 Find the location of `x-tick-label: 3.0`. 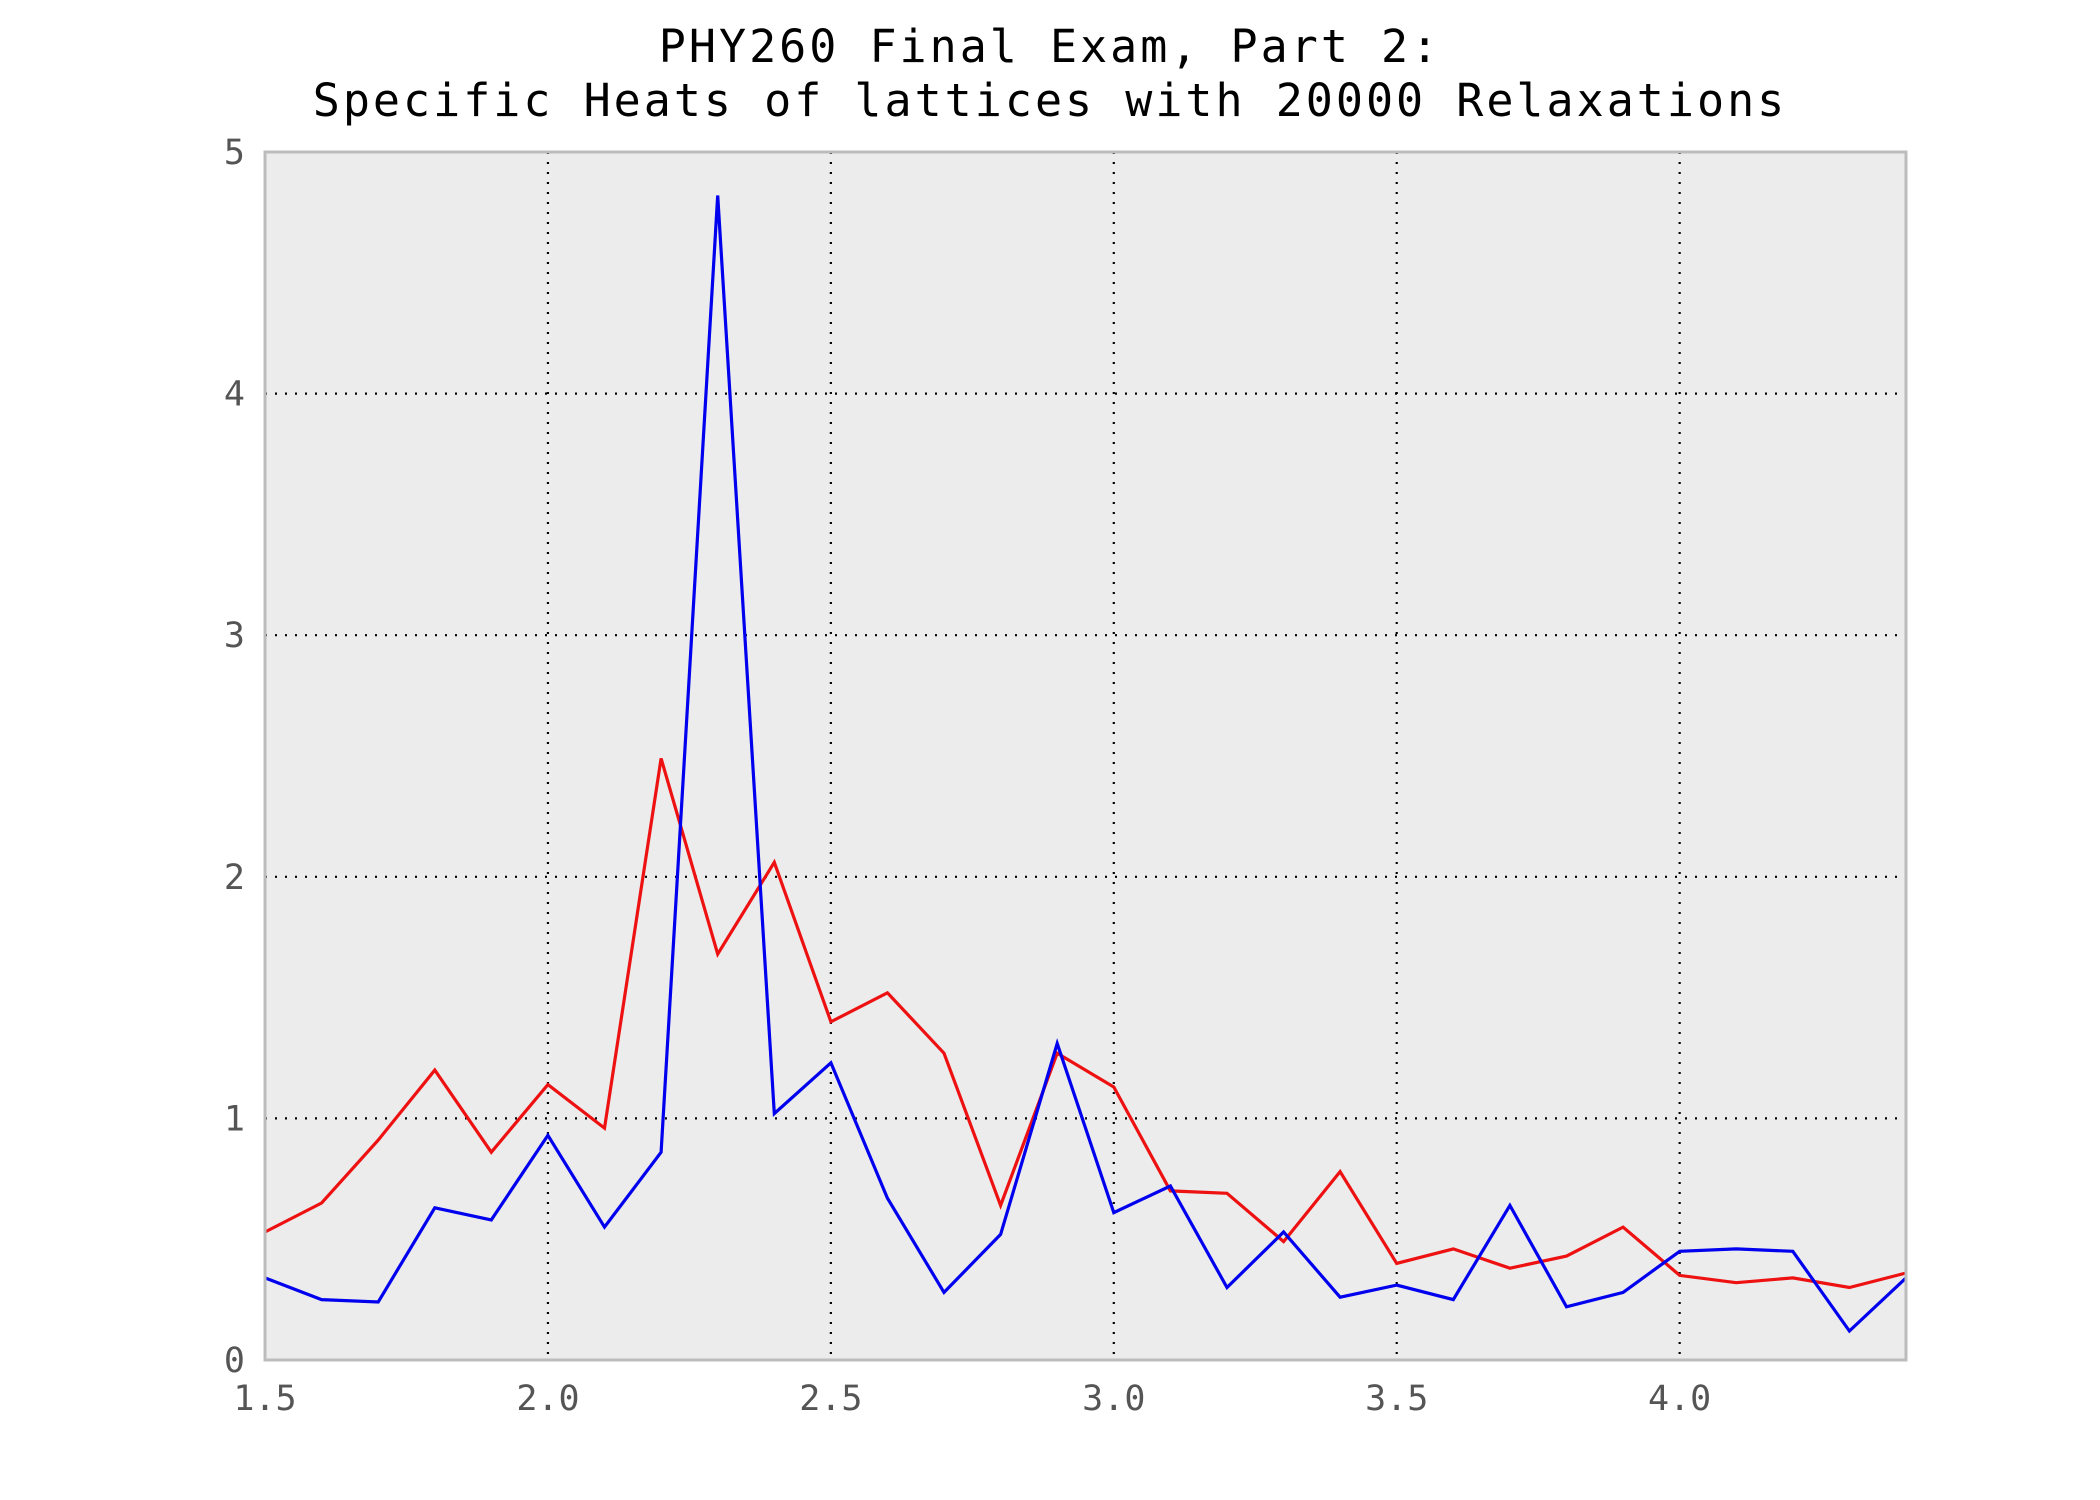

x-tick-label: 3.0 is located at coordinates (1113, 1399).